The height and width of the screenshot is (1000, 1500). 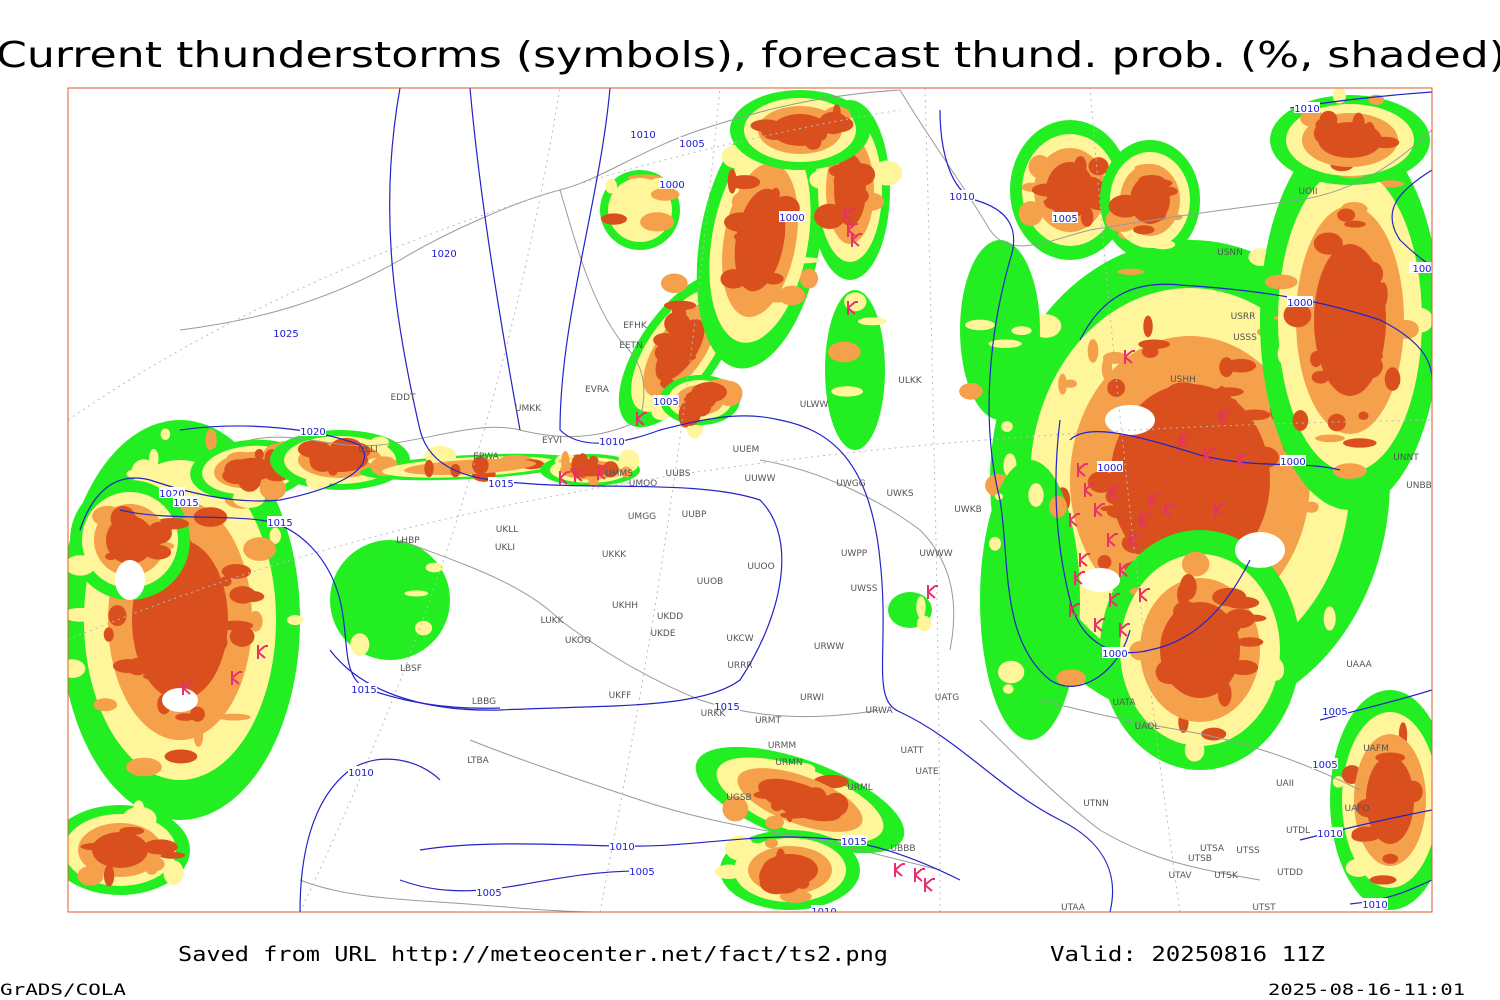 I want to click on station-label: UKHH, so click(x=625, y=606).